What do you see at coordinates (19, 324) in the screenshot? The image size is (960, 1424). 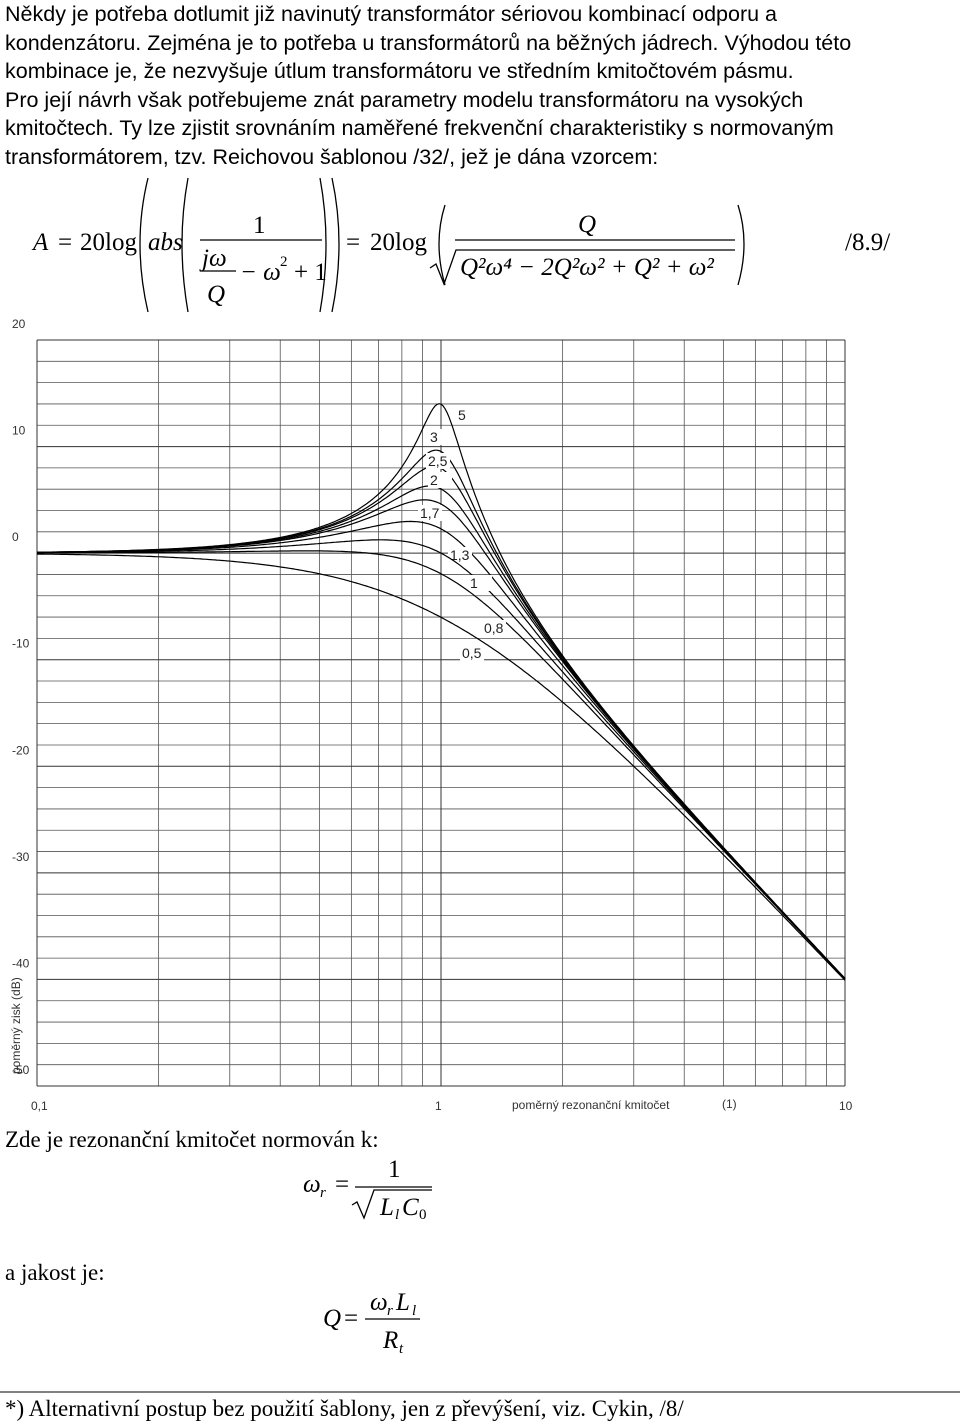 I see `y-tick-label: 20` at bounding box center [19, 324].